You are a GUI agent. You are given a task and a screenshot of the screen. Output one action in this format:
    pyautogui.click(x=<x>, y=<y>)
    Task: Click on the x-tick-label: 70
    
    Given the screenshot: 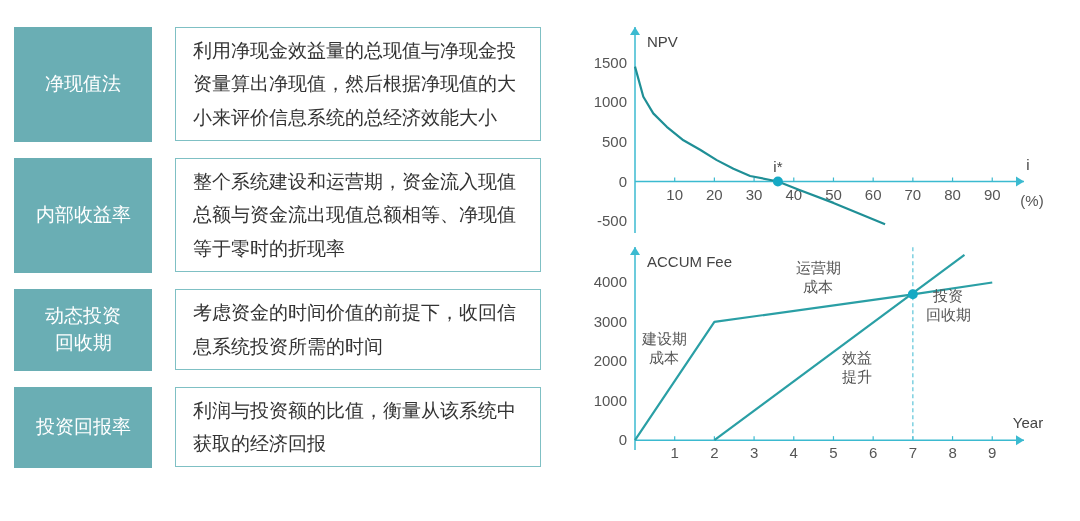 What is the action you would take?
    pyautogui.click(x=913, y=194)
    